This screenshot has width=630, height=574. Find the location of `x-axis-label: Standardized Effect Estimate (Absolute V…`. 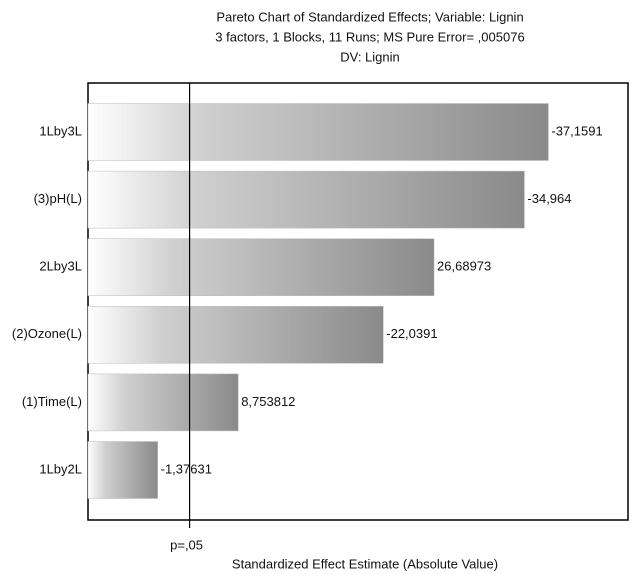

x-axis-label: Standardized Effect Estimate (Absolute V… is located at coordinates (365, 563).